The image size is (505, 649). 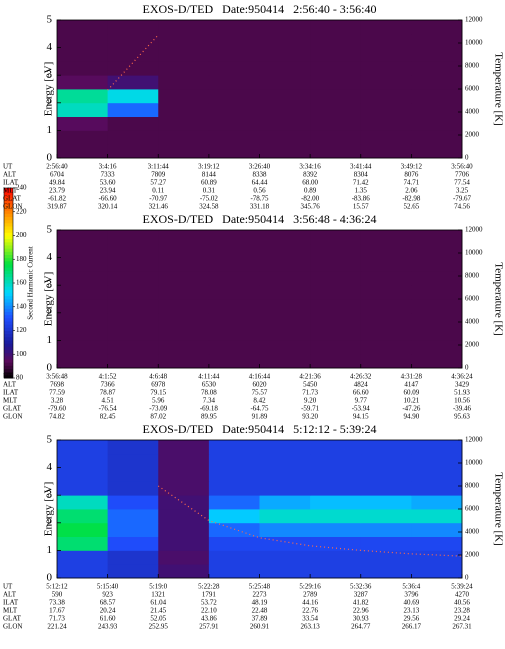 I want to click on colorbar-tick-label: 160, so click(x=21, y=283).